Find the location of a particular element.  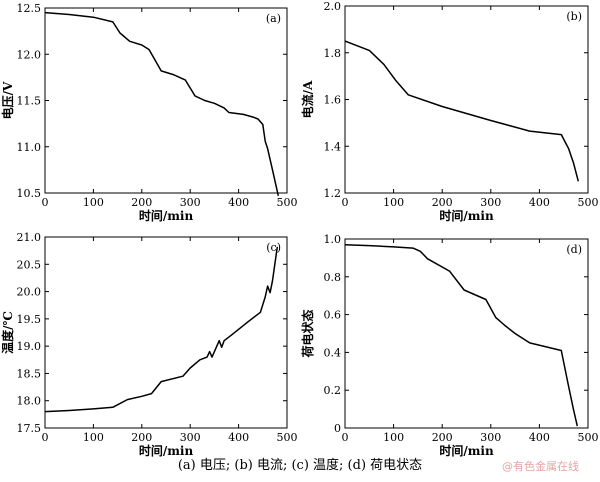

panel-b-ytick-label: 1.6 is located at coordinates (333, 100).